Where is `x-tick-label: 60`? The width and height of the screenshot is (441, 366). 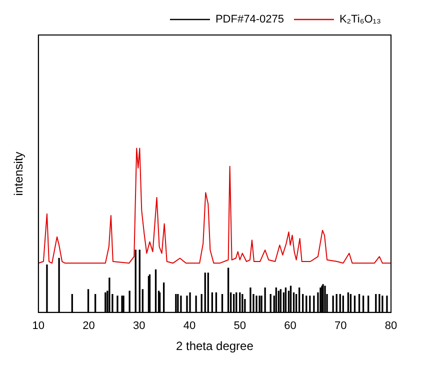 x-tick-label: 60 is located at coordinates (290, 326).